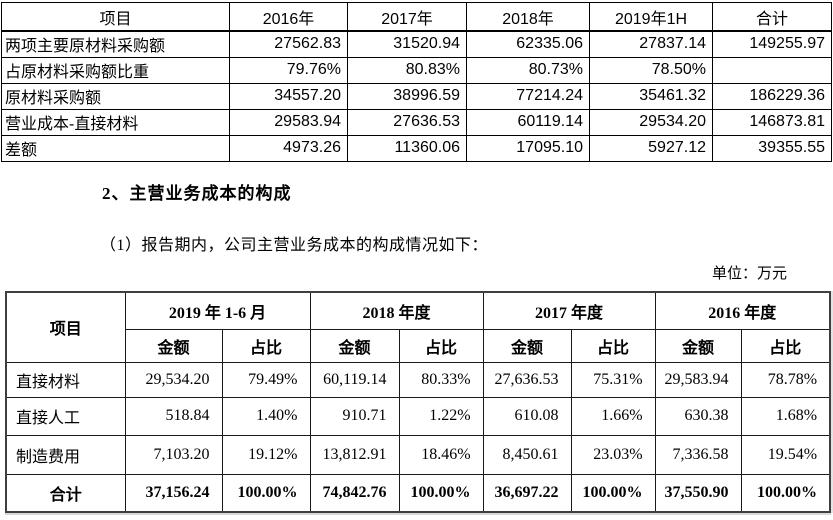 This screenshot has width=833, height=520. Describe the element at coordinates (527, 416) in the screenshot. I see `table-cell: 610.08` at that location.